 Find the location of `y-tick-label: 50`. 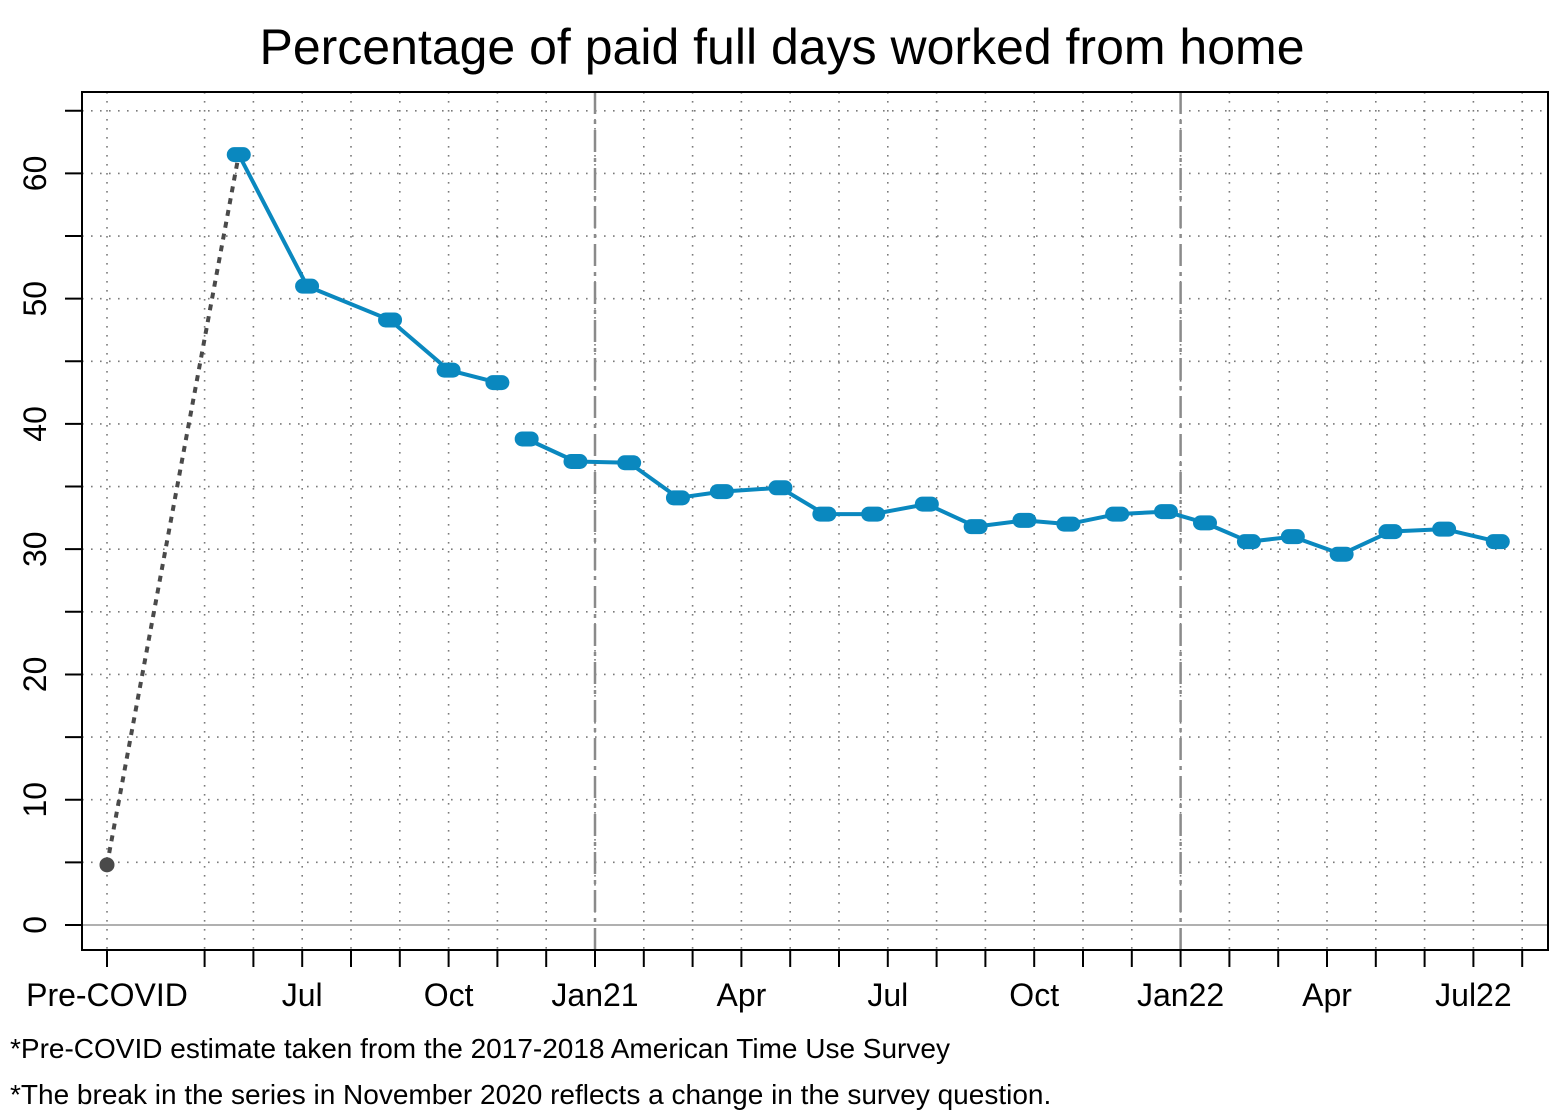

y-tick-label: 50 is located at coordinates (35, 299).